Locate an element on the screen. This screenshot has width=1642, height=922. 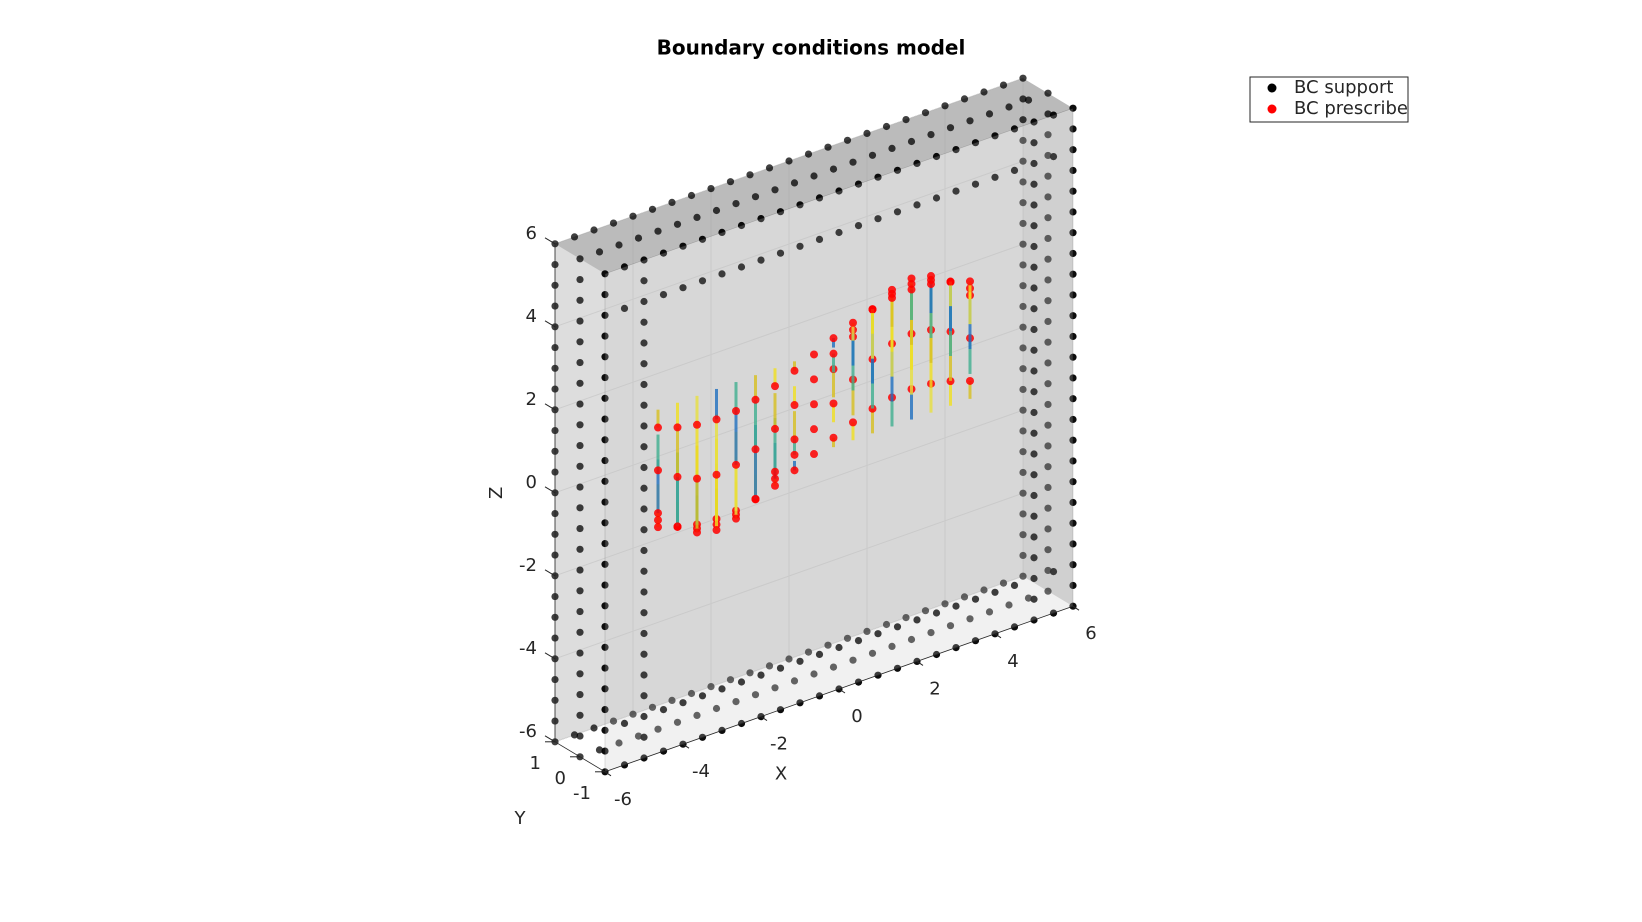
z-tick-label: 2 is located at coordinates (531, 399).